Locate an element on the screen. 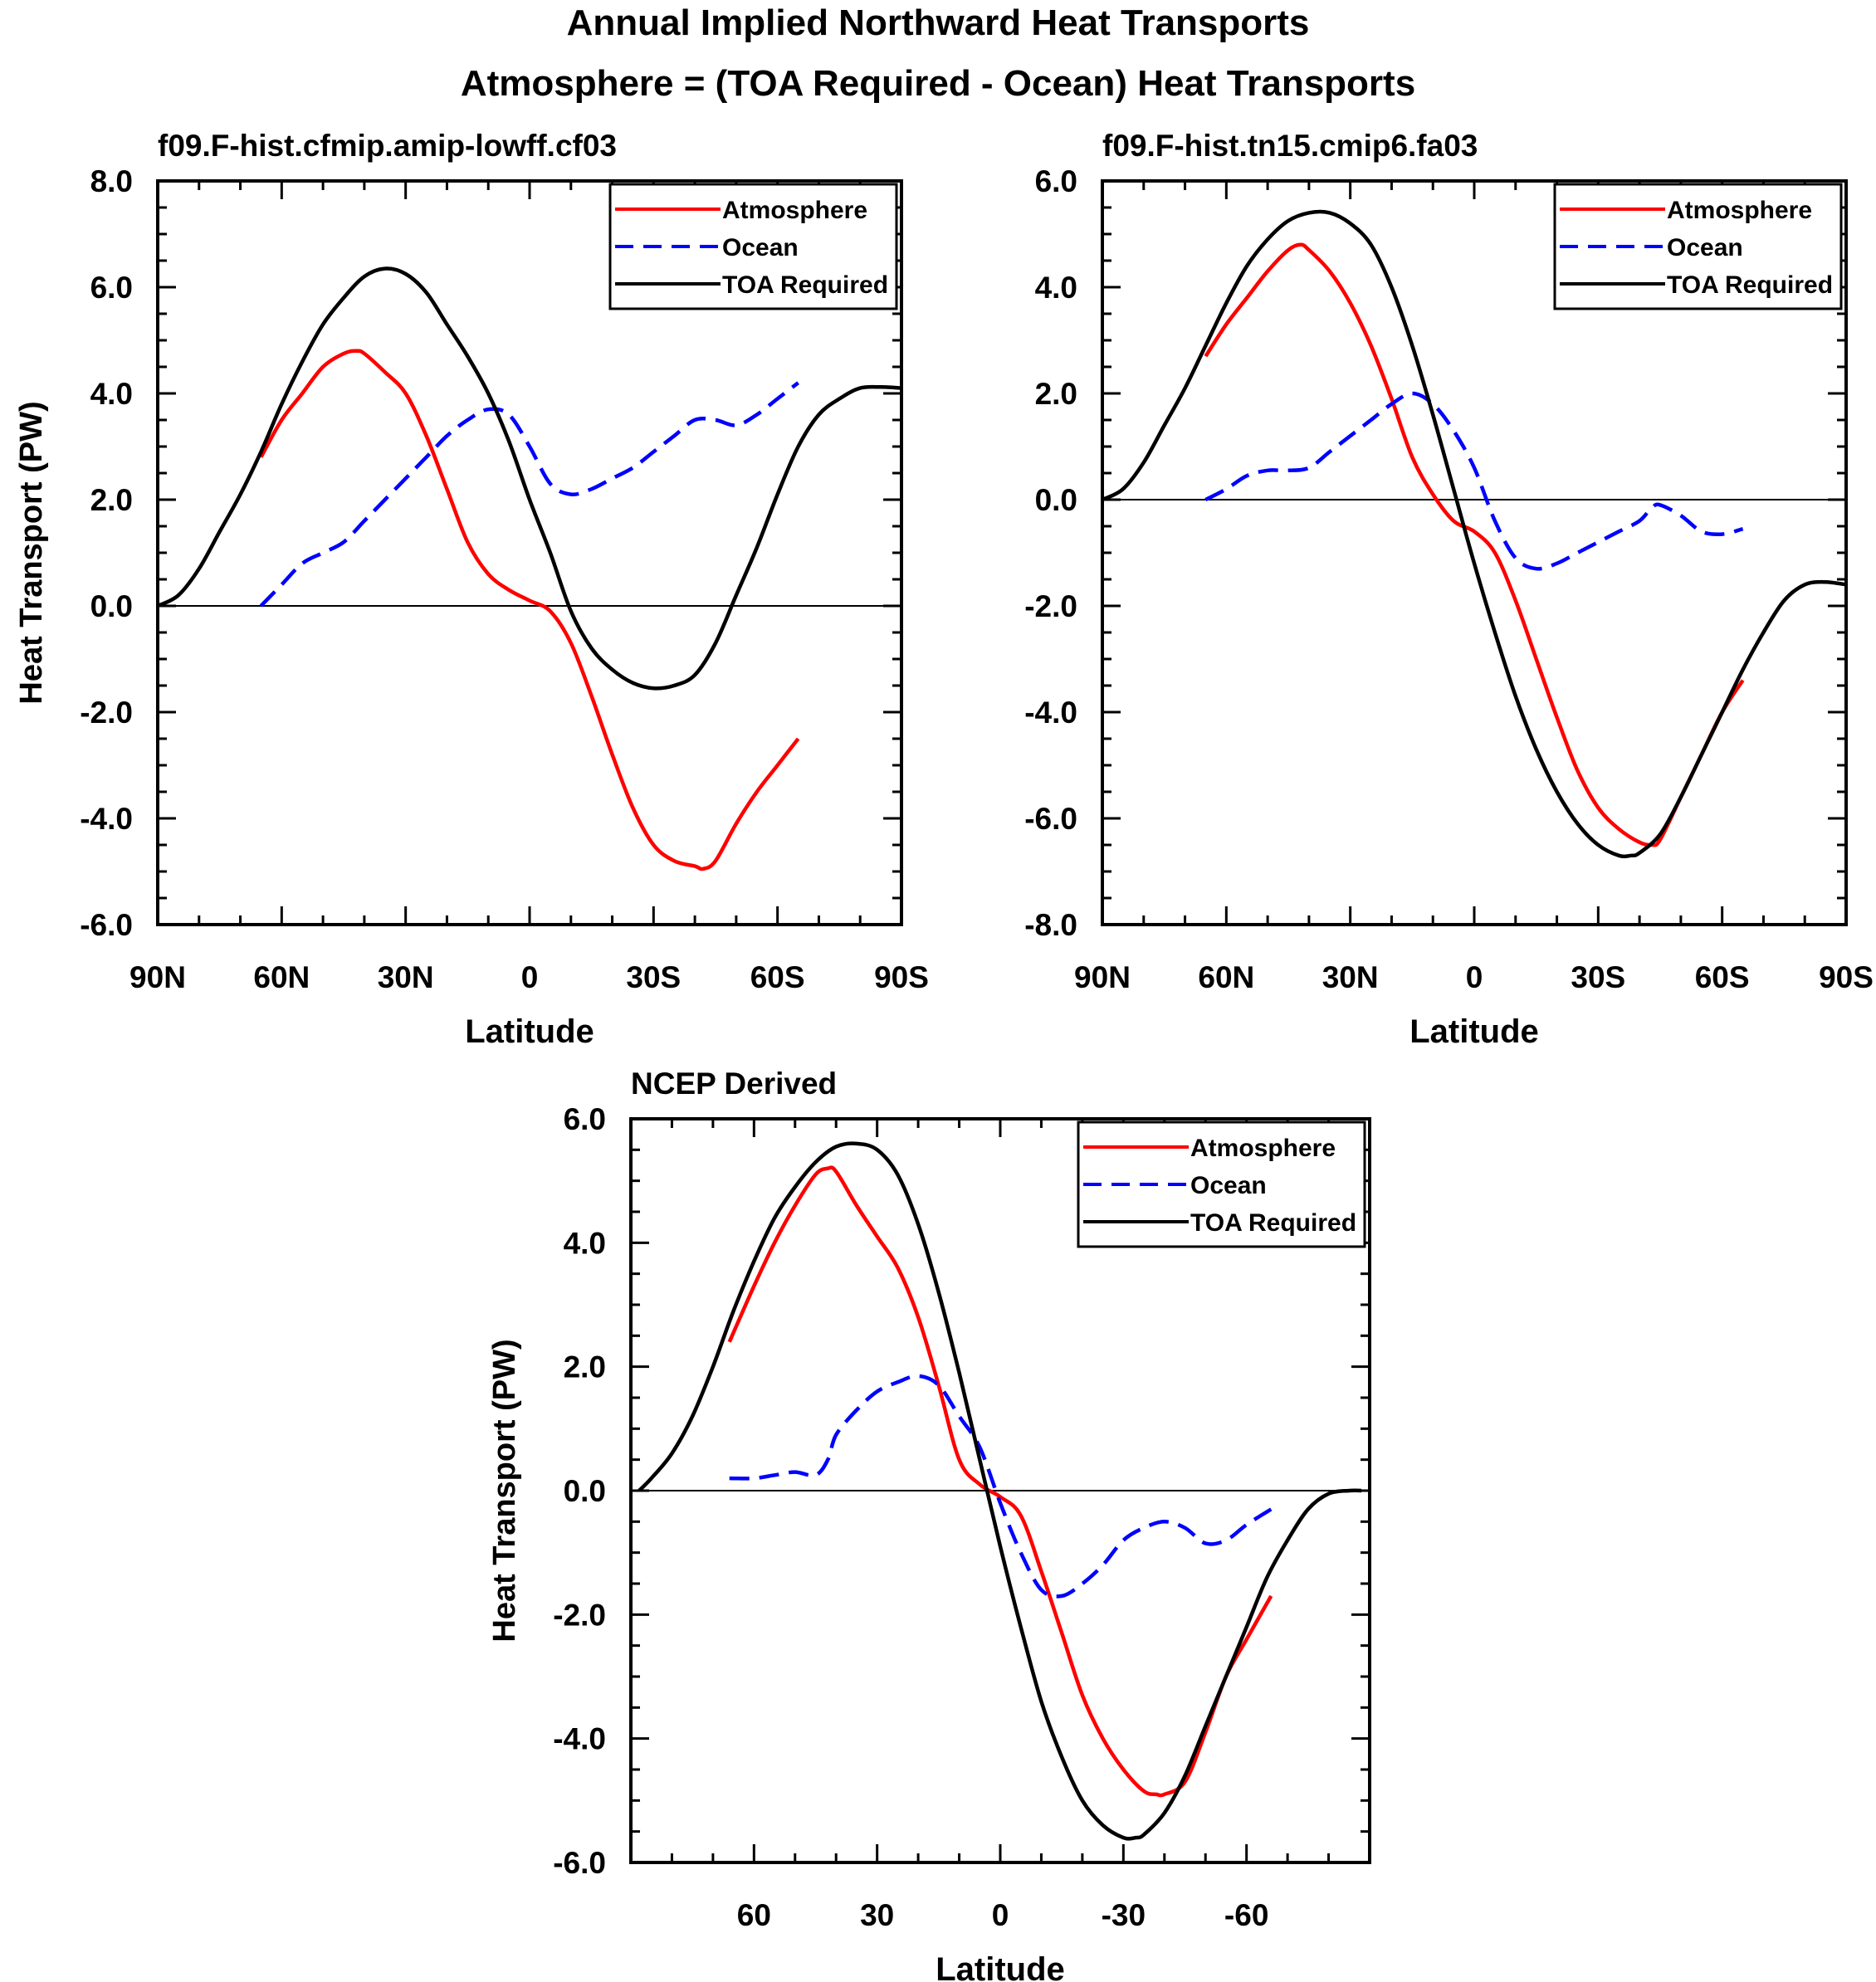 The width and height of the screenshot is (1876, 1982). y-tick-label: 8.0 is located at coordinates (112, 181).